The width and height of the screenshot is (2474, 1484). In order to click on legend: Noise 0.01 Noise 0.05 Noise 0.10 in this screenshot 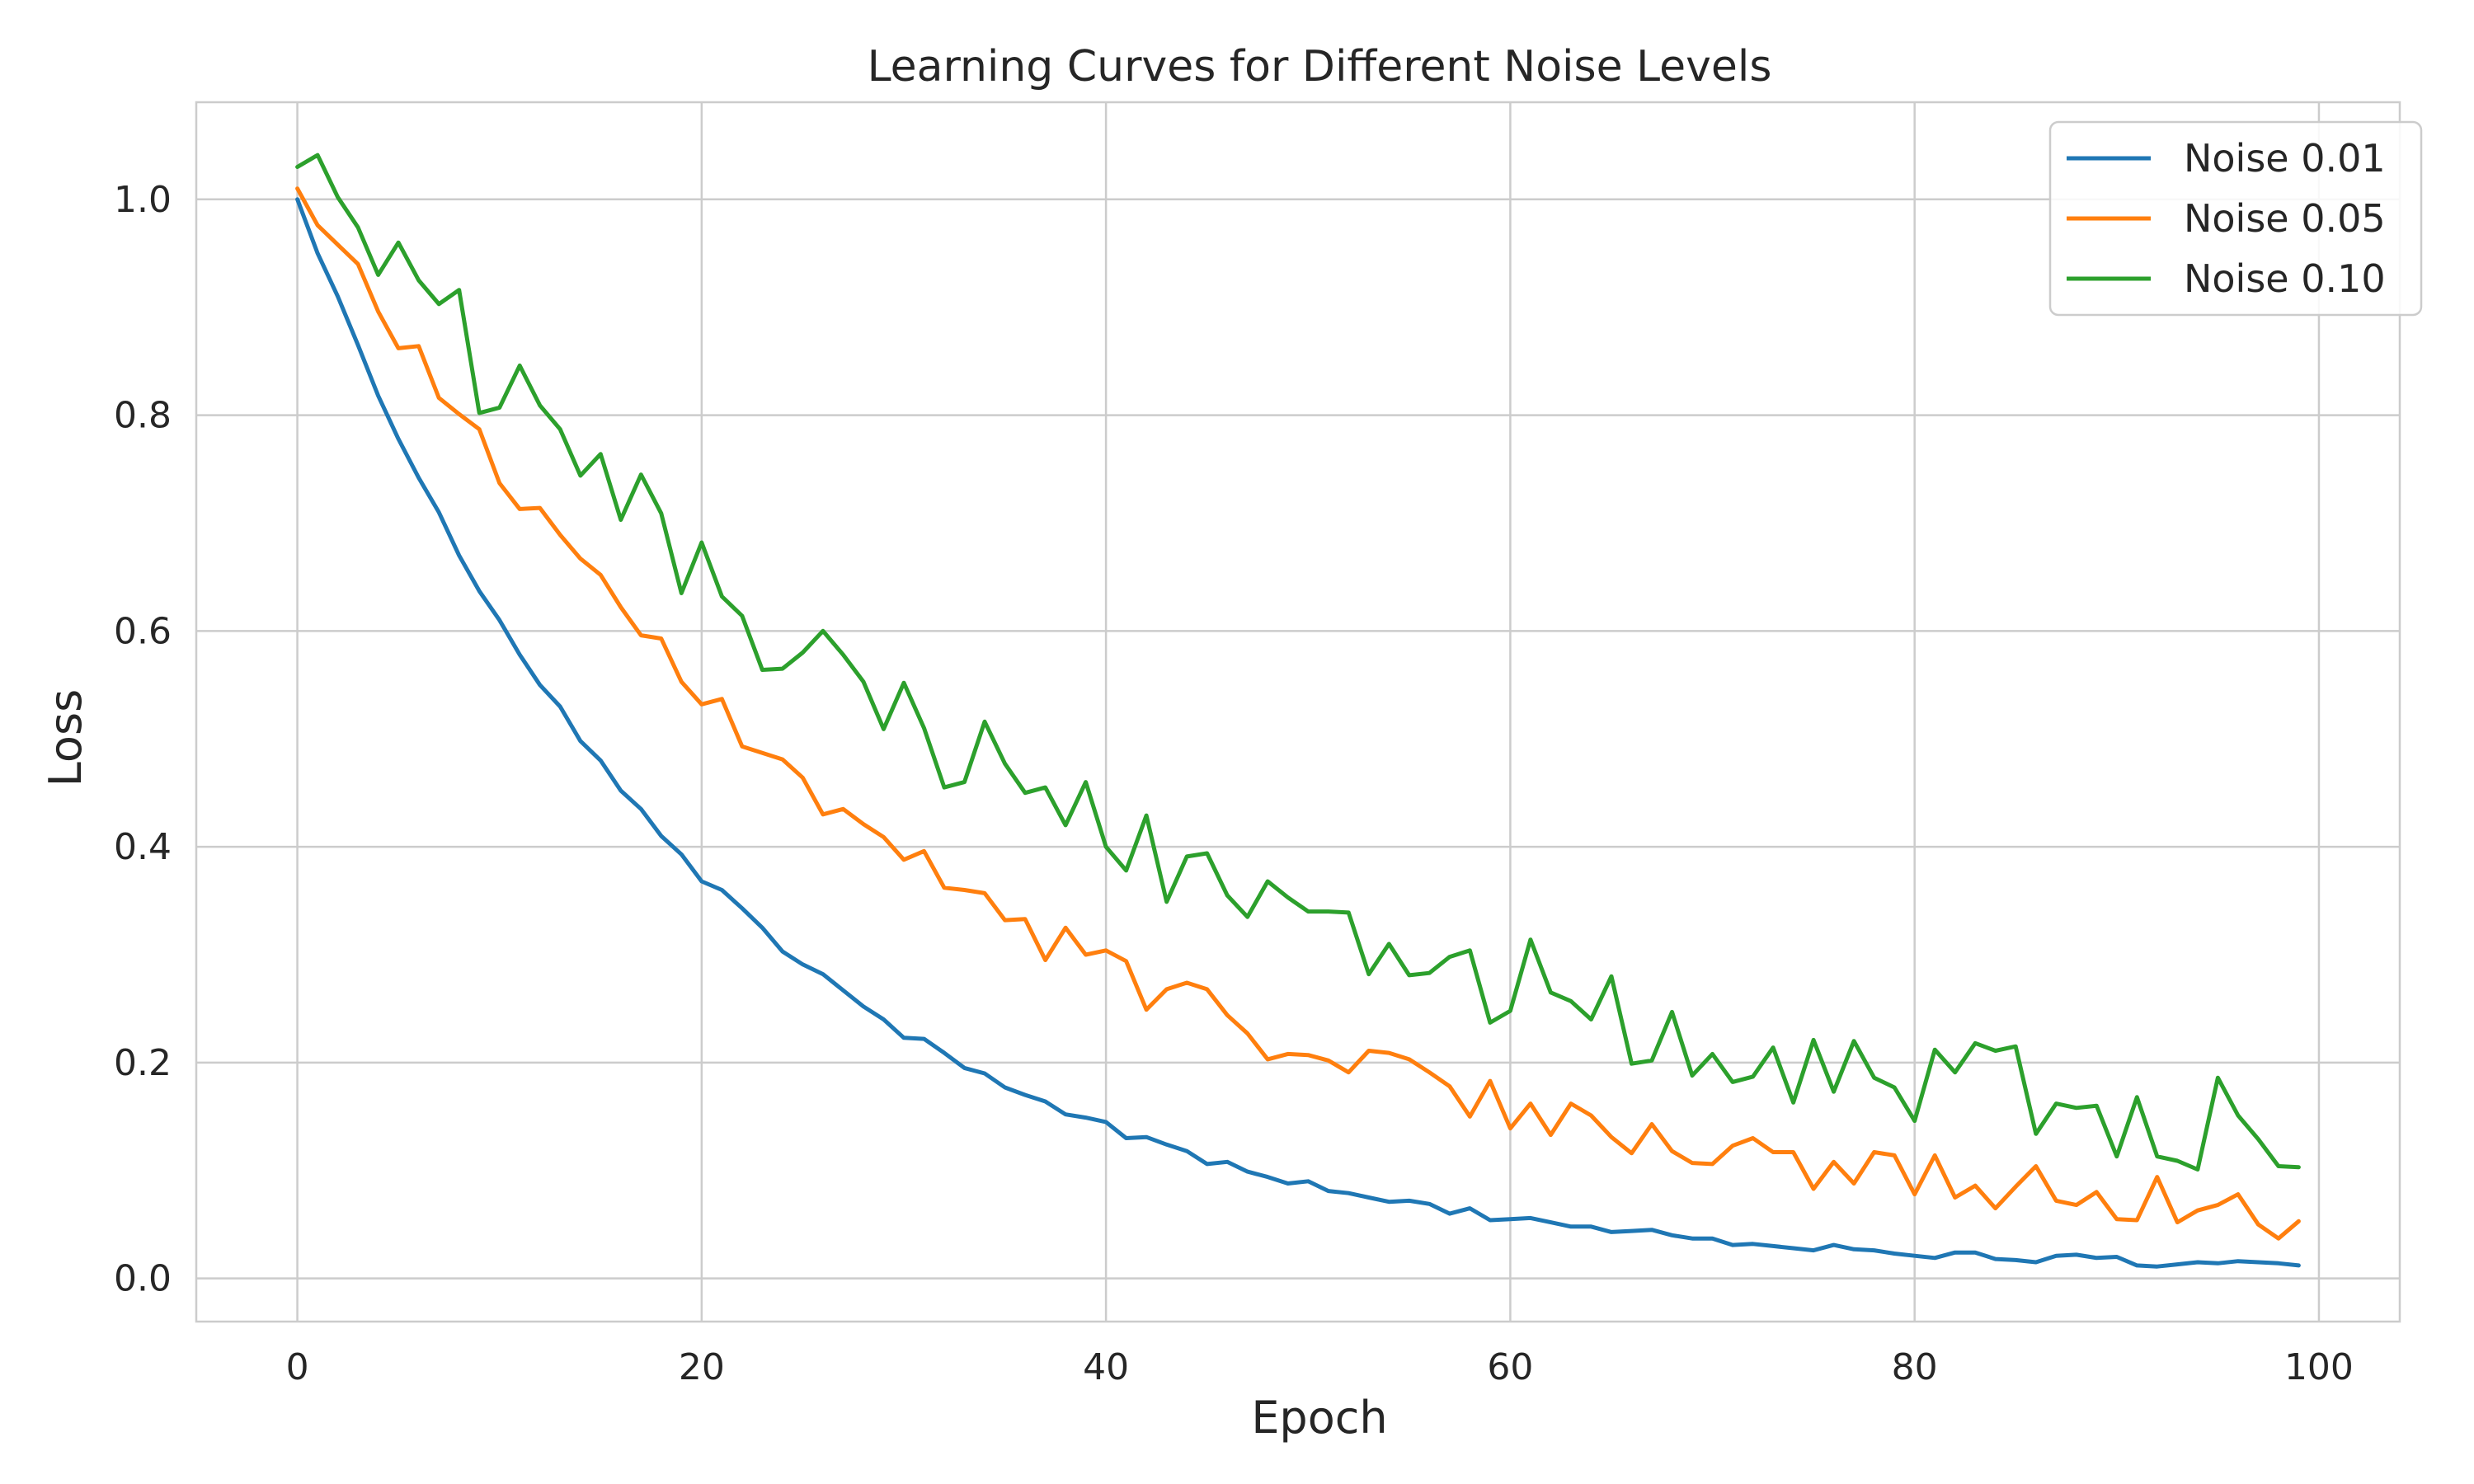, I will do `click(2235, 219)`.